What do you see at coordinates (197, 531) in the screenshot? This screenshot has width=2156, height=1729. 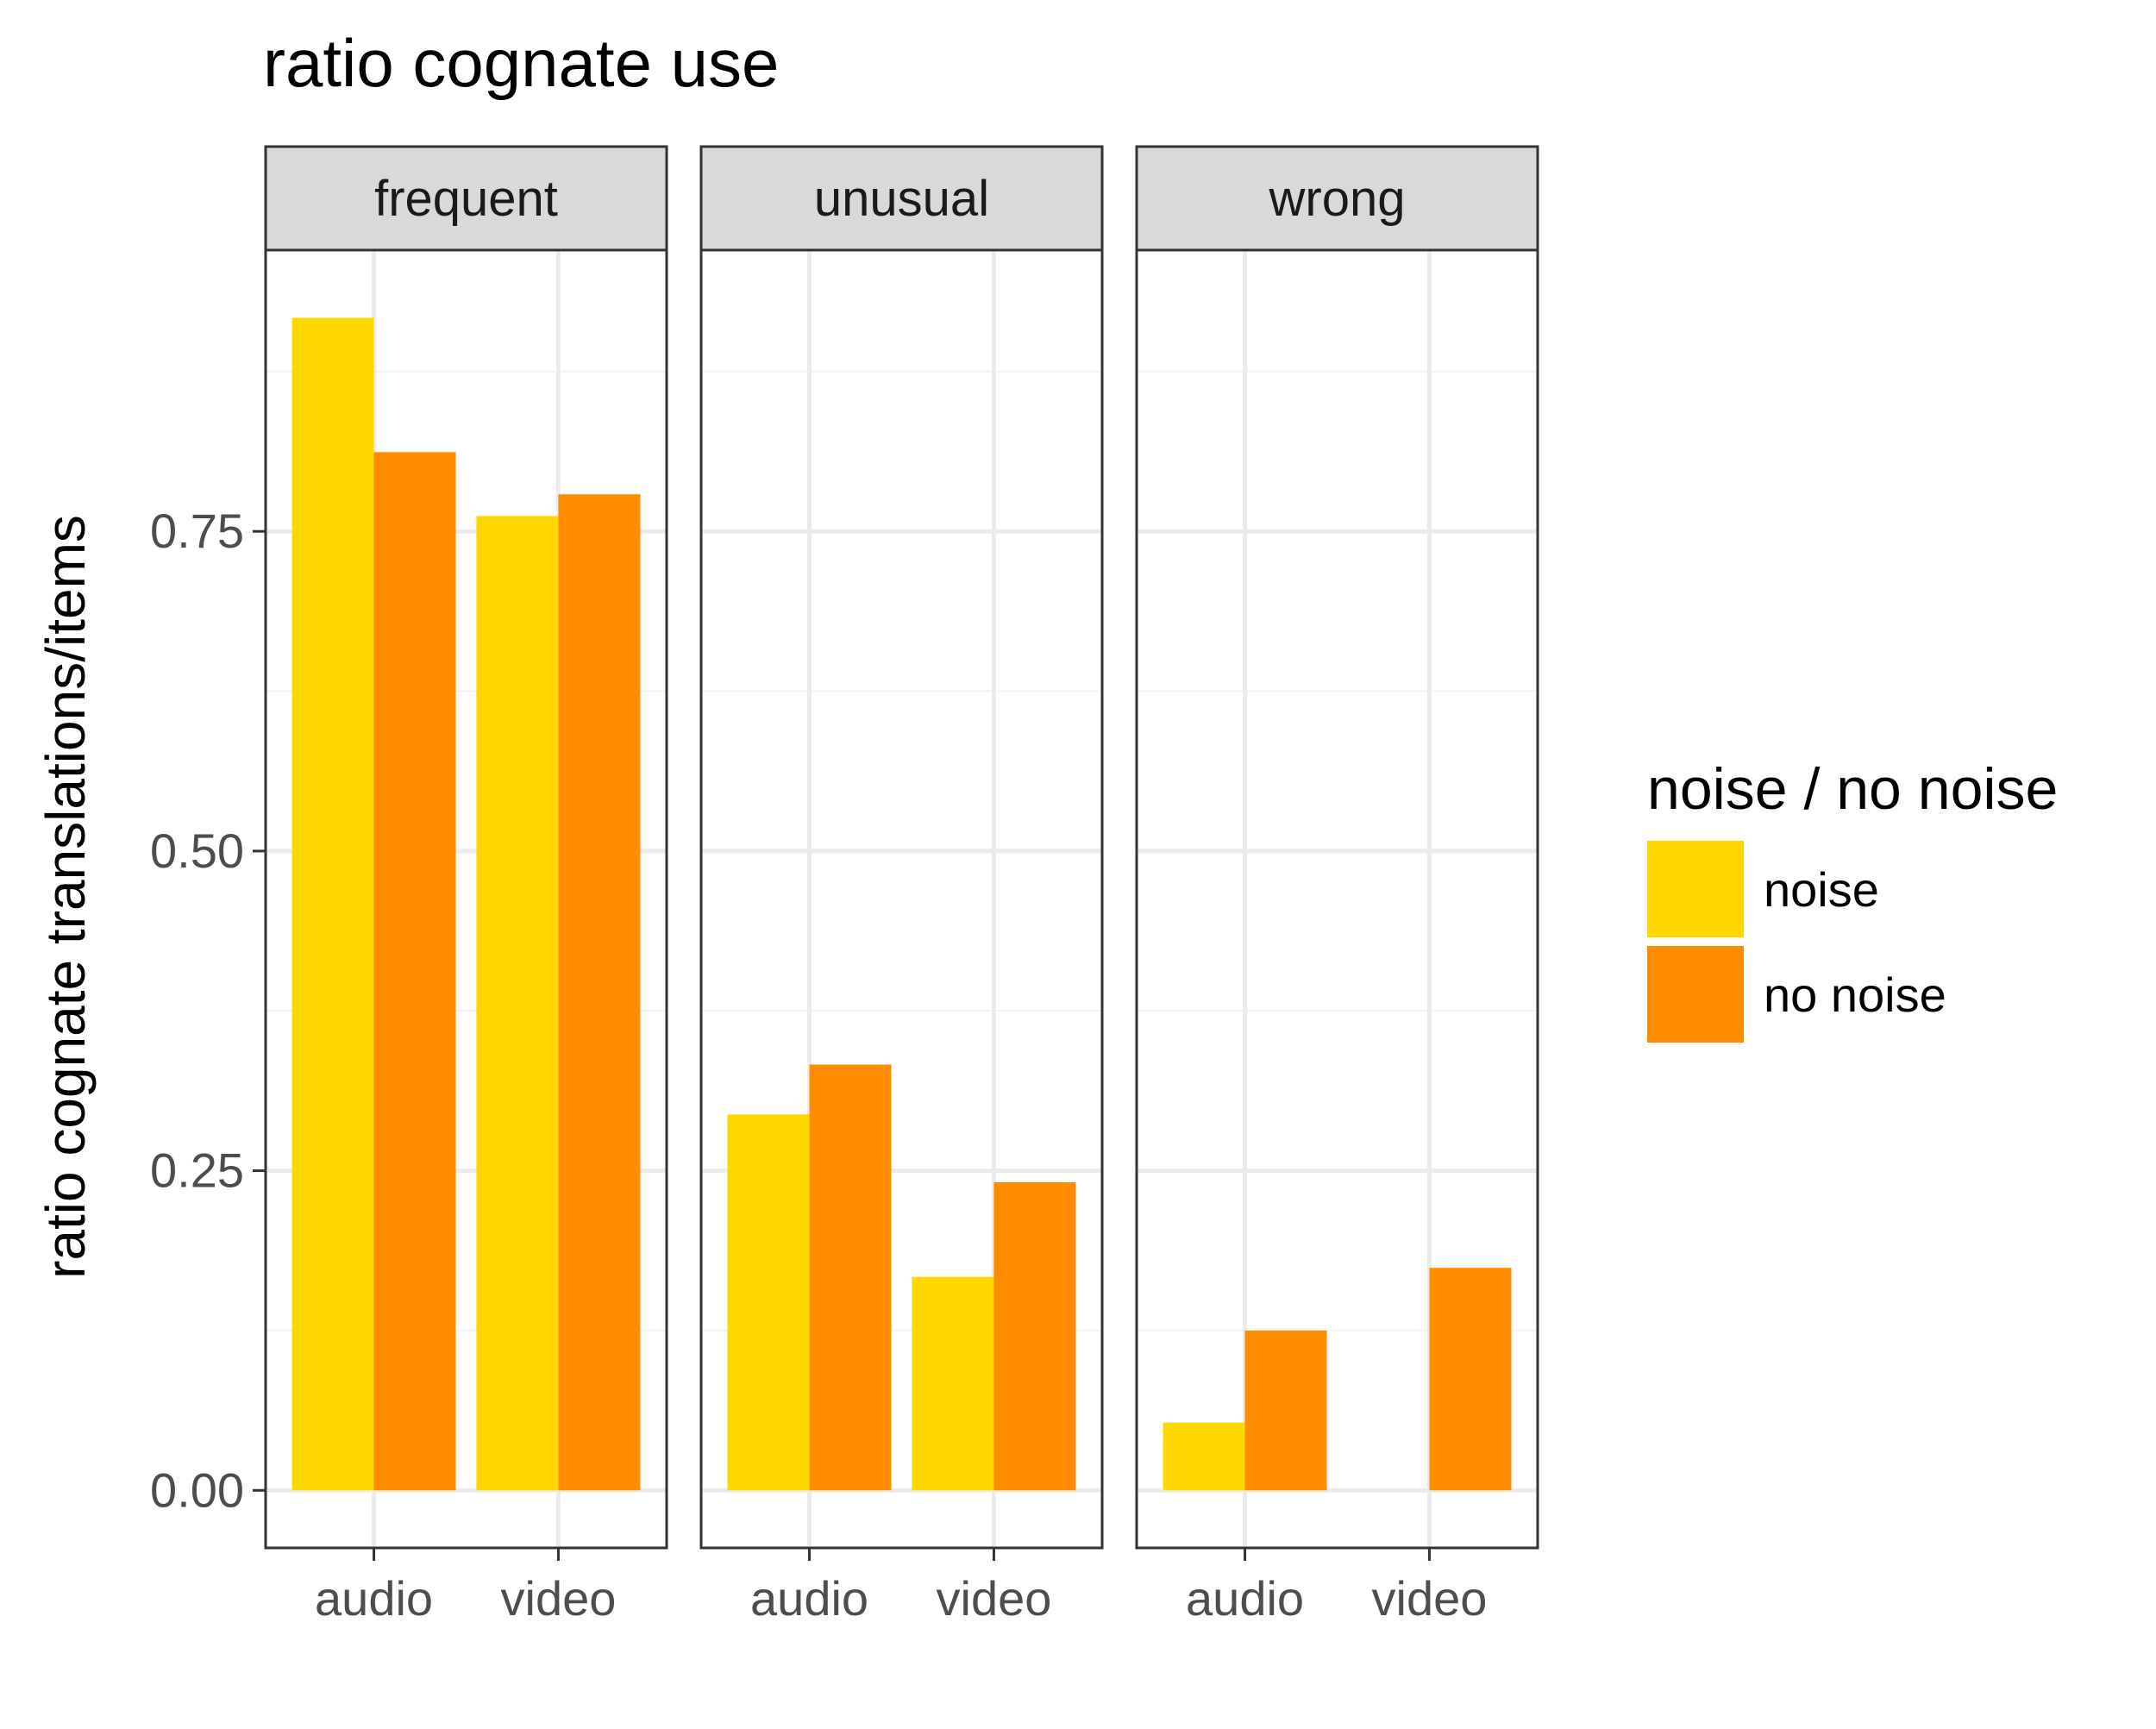 I see `y-tick-label: 0.75` at bounding box center [197, 531].